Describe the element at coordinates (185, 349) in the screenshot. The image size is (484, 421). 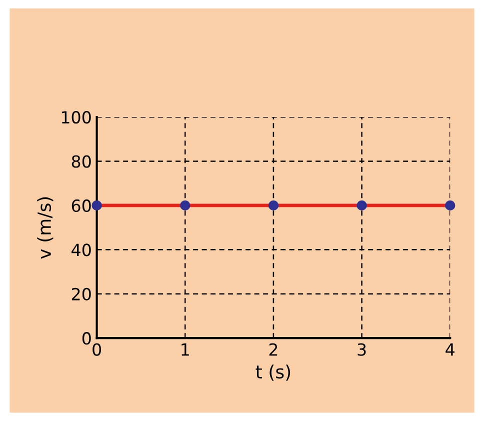
I see `x-tick-label: 1` at that location.